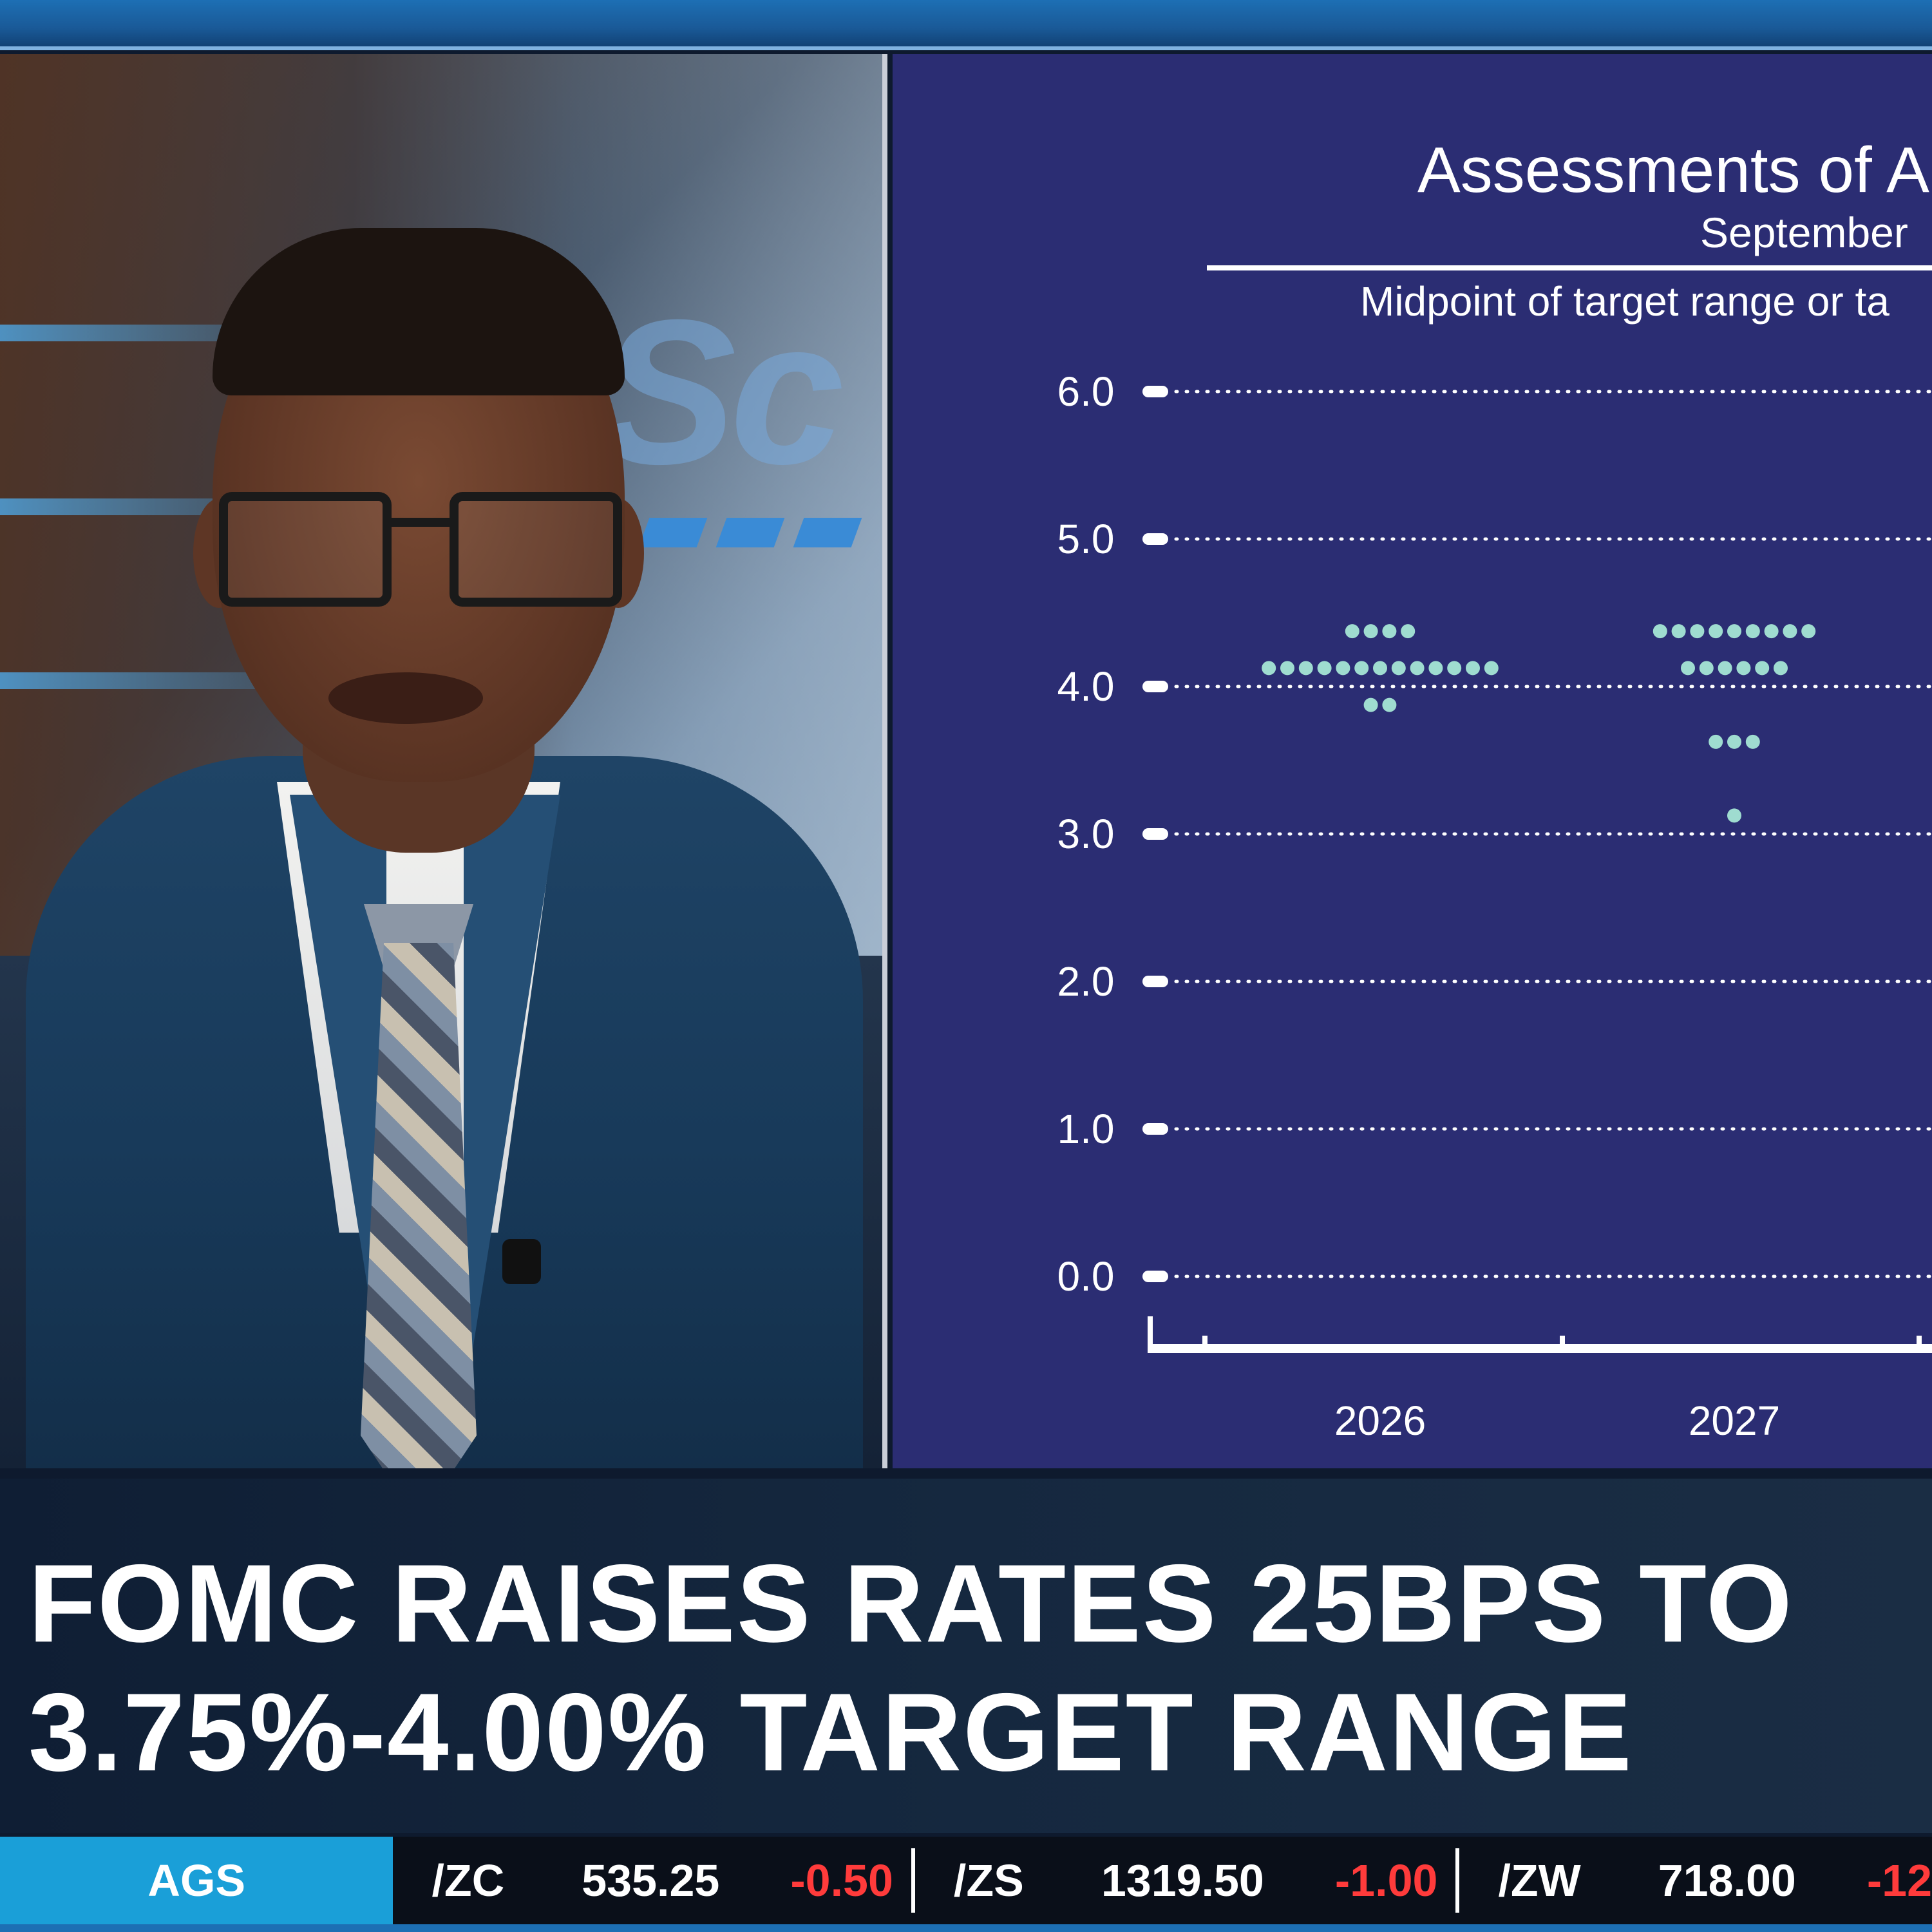 The image size is (1932, 1932). I want to click on headline-line-1: FOMC RAISES RATES 25BPS TO, so click(911, 1603).